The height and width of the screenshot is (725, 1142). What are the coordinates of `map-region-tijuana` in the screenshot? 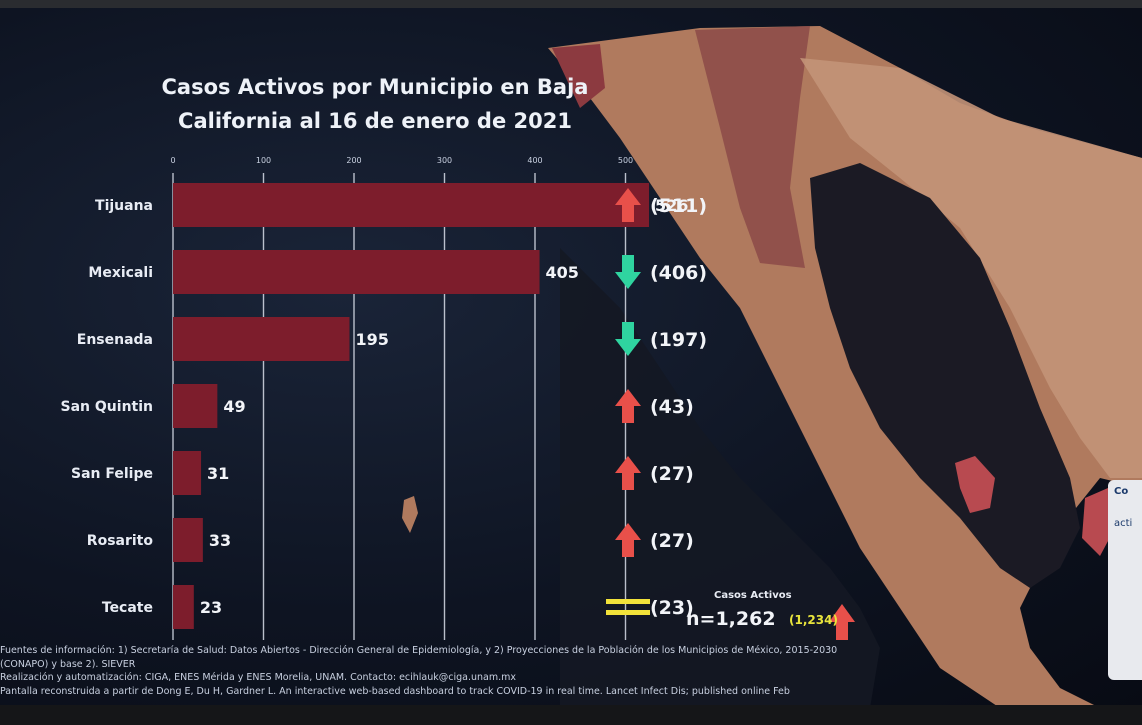 It's located at (578, 76).